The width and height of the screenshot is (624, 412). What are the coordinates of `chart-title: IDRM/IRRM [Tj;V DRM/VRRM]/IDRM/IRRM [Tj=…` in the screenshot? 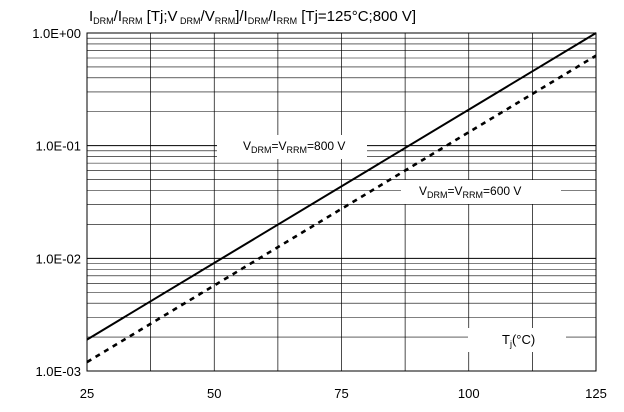 It's located at (252, 17).